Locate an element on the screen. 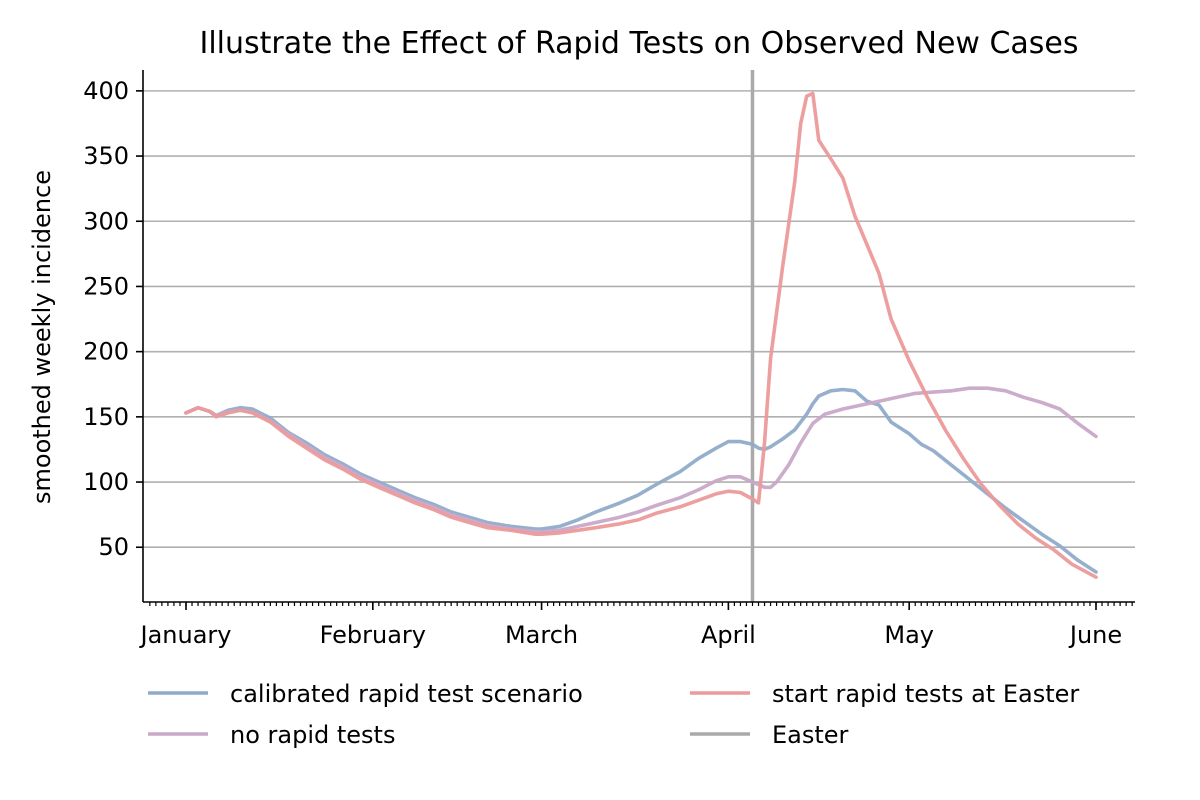 The image size is (1200, 800). y-tick-label: 300 is located at coordinates (106, 221).